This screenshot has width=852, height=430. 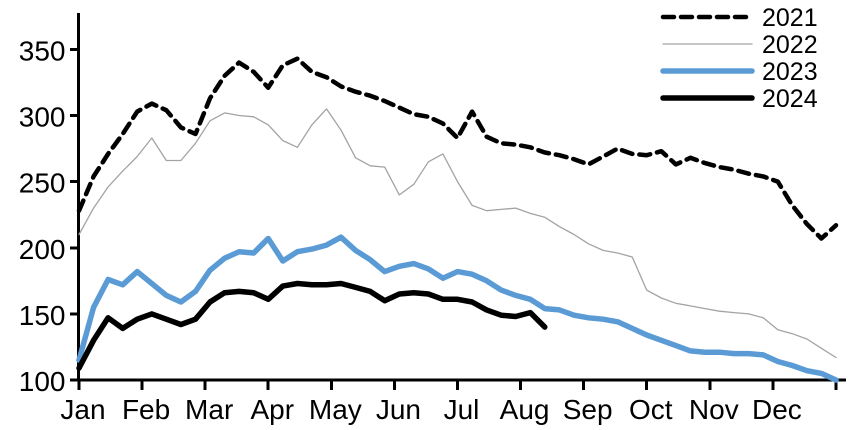 What do you see at coordinates (146, 409) in the screenshot?
I see `x-axis-label-Feb: Feb` at bounding box center [146, 409].